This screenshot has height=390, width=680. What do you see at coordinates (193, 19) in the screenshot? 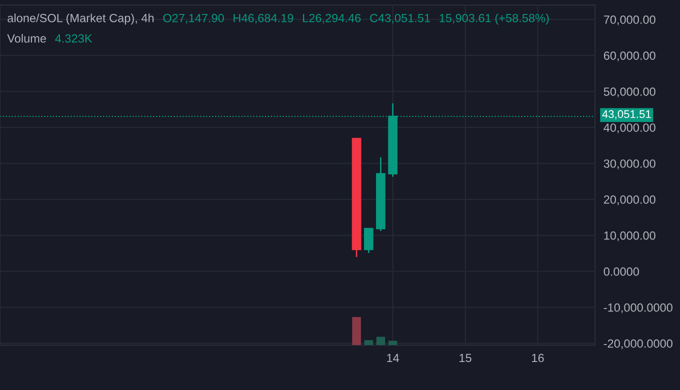
I see `annotation: O27,147.90` at bounding box center [193, 19].